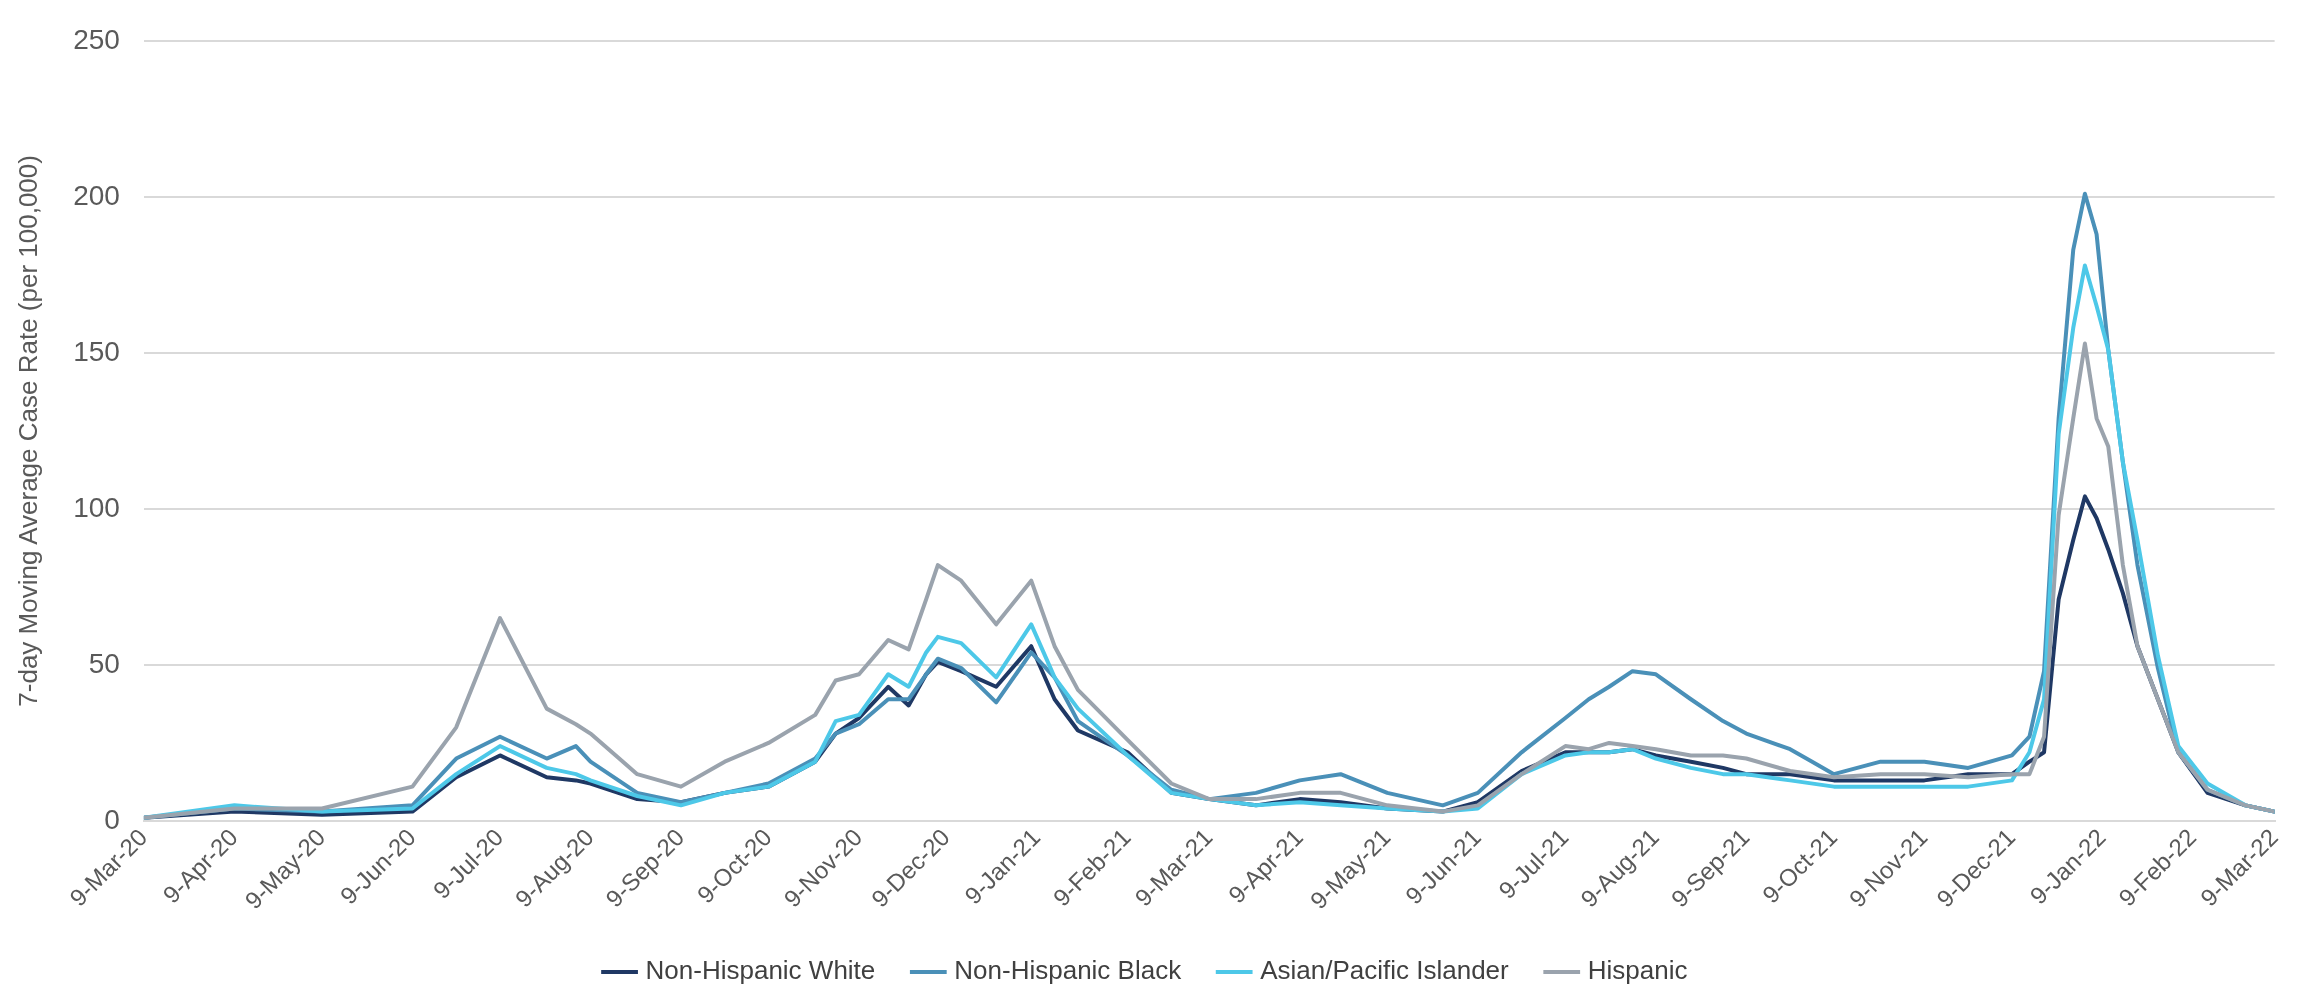  What do you see at coordinates (1385, 970) in the screenshot?
I see `legend-label: Asian/Pacific Islander` at bounding box center [1385, 970].